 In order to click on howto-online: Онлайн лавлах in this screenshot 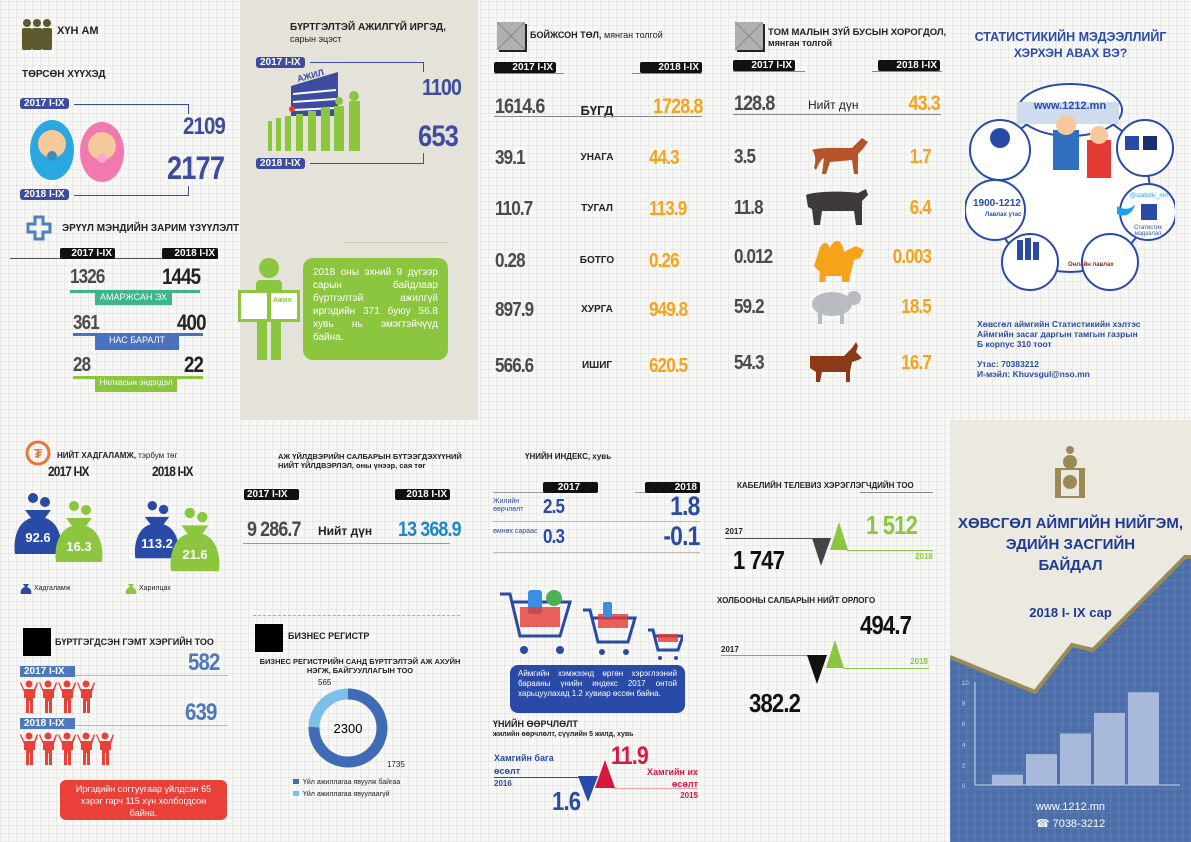, I will do `click(1091, 265)`.